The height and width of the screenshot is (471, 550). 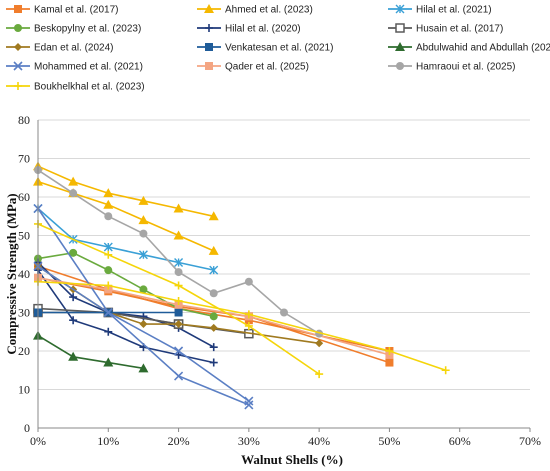 What do you see at coordinates (460, 441) in the screenshot?
I see `x-tick-label: 60%` at bounding box center [460, 441].